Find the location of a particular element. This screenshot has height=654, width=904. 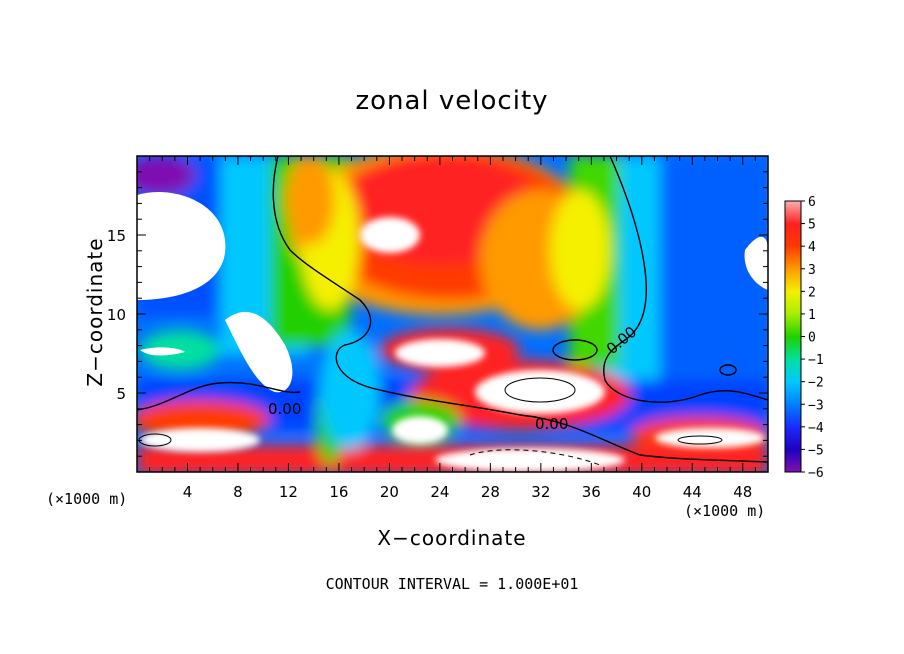

x-tick-label: 48 is located at coordinates (742, 492).